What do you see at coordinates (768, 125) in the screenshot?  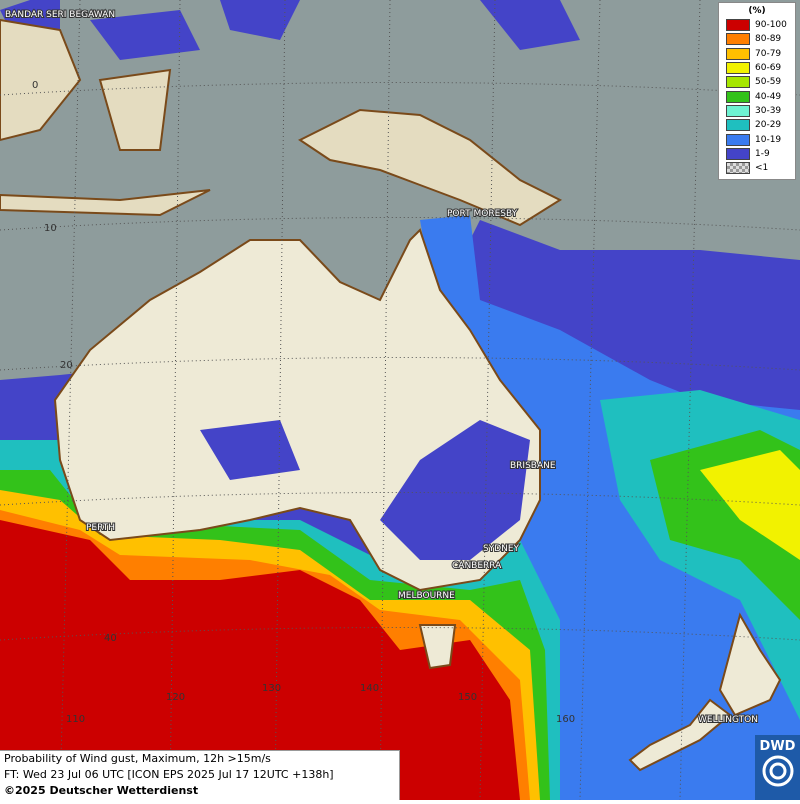 I see `legend-label: 20-29` at bounding box center [768, 125].